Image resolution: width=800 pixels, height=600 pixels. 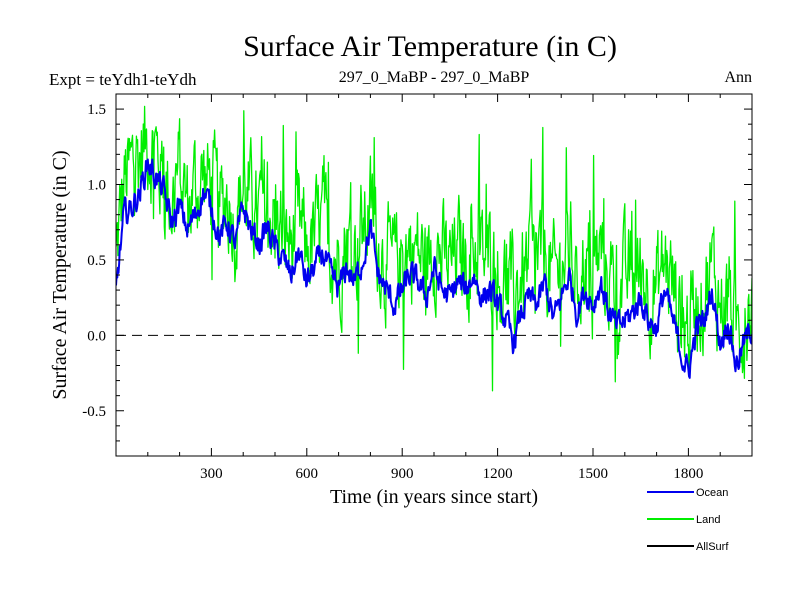 What do you see at coordinates (434, 497) in the screenshot?
I see `x-axis-label: Time (in years since start)` at bounding box center [434, 497].